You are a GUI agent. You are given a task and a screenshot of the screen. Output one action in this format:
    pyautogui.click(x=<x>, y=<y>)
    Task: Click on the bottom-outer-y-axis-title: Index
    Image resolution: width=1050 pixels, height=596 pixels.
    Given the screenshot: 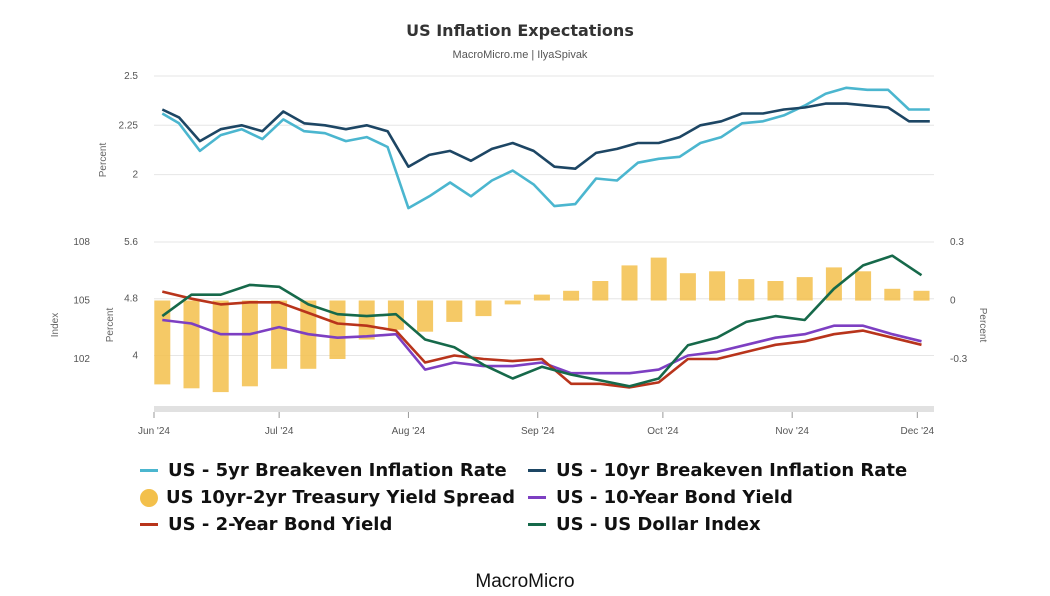 What is the action you would take?
    pyautogui.click(x=55, y=325)
    